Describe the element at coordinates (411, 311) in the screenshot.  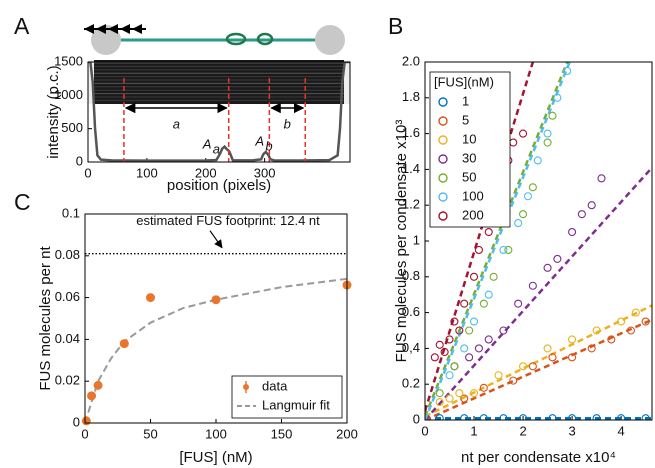
I see `y-tick-label: 0.6` at that location.